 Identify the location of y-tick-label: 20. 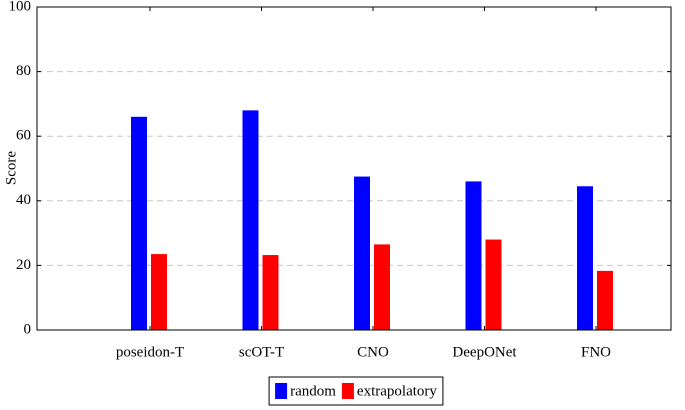
(23, 265).